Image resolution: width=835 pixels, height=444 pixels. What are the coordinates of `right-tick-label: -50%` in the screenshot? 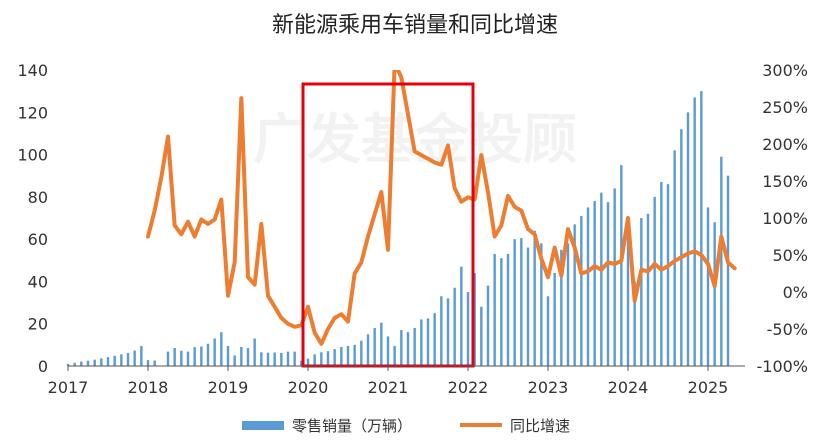 It's located at (787, 329).